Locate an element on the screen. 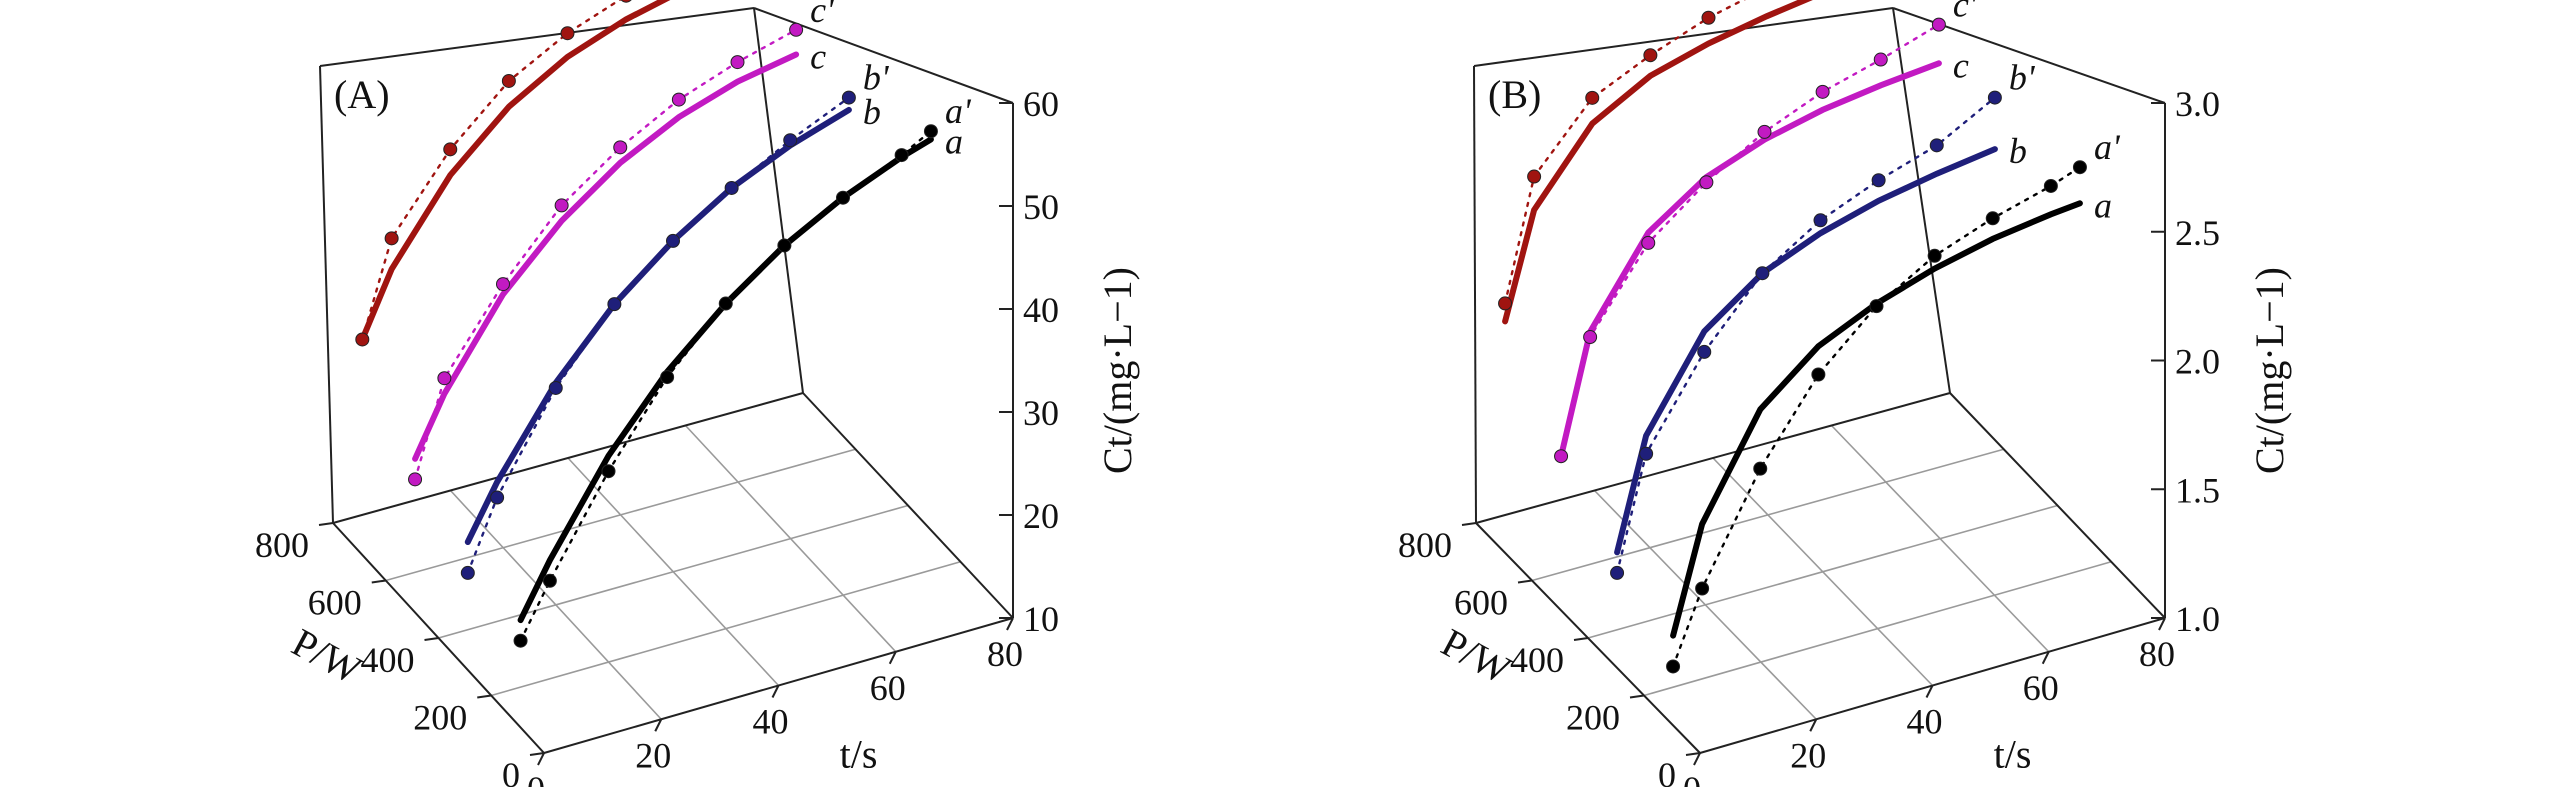 This screenshot has height=787, width=2567. c-tick-label: 1.0 is located at coordinates (2197, 619).